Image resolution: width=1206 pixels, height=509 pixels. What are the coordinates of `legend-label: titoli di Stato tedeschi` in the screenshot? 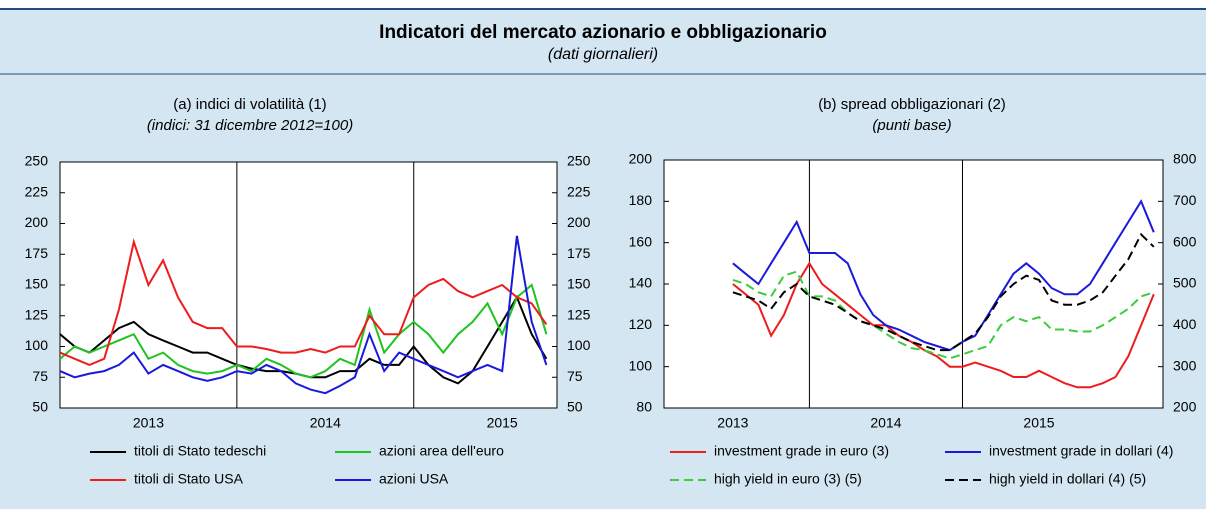 It's located at (200, 451).